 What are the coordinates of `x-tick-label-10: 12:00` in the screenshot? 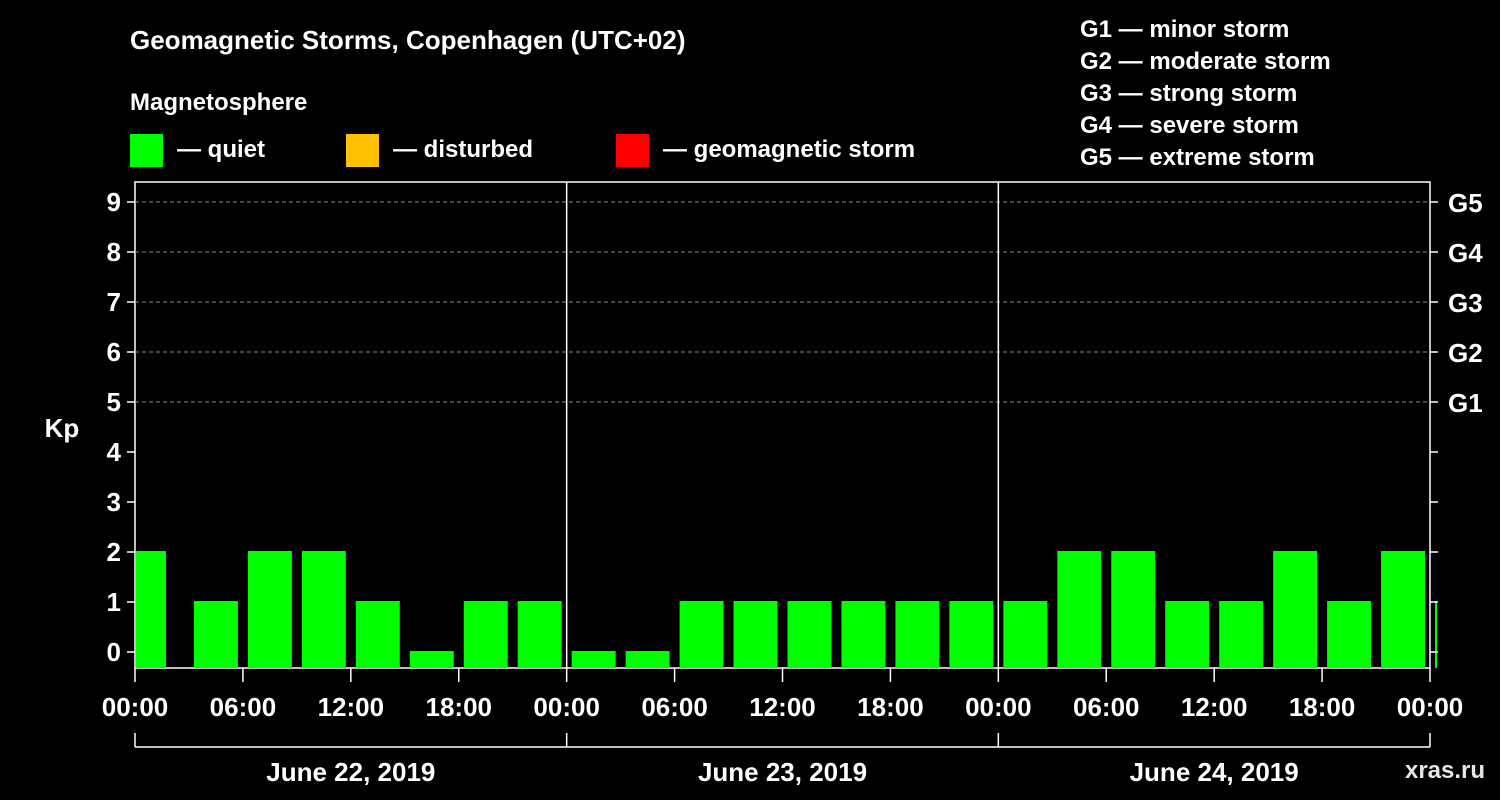 It's located at (1214, 707).